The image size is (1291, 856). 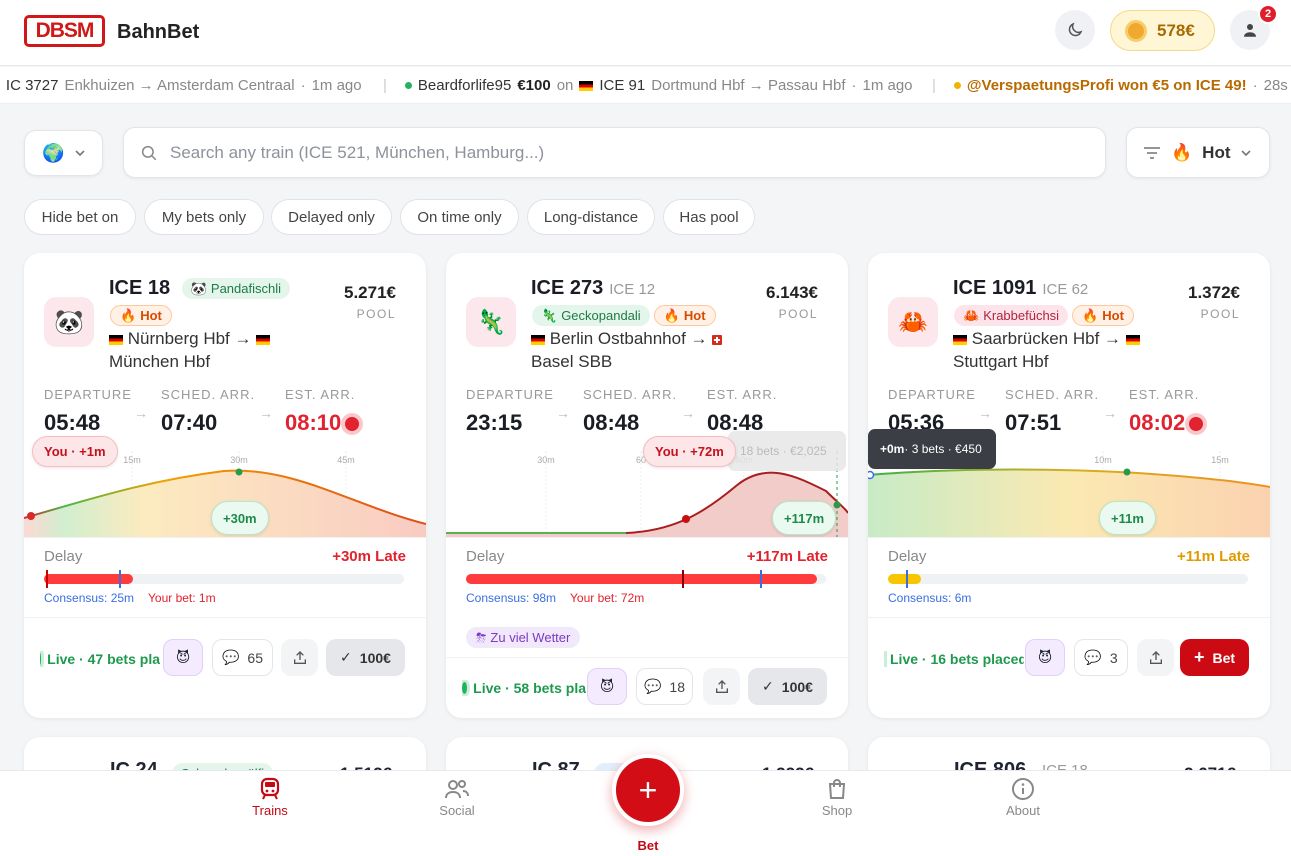 What do you see at coordinates (32, 85) in the screenshot?
I see `ticker-train: IC 3727` at bounding box center [32, 85].